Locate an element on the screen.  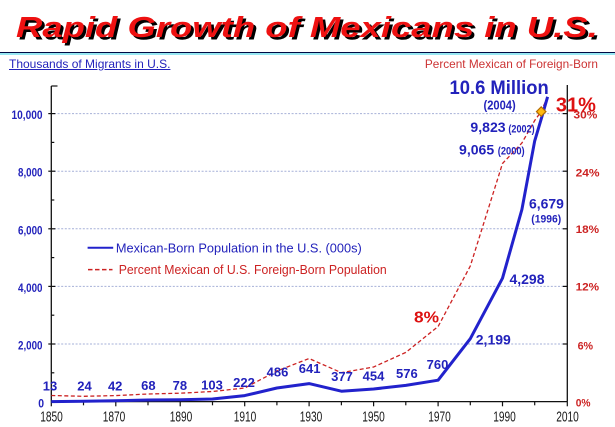
svg-text: 1910 is located at coordinates (245, 418).